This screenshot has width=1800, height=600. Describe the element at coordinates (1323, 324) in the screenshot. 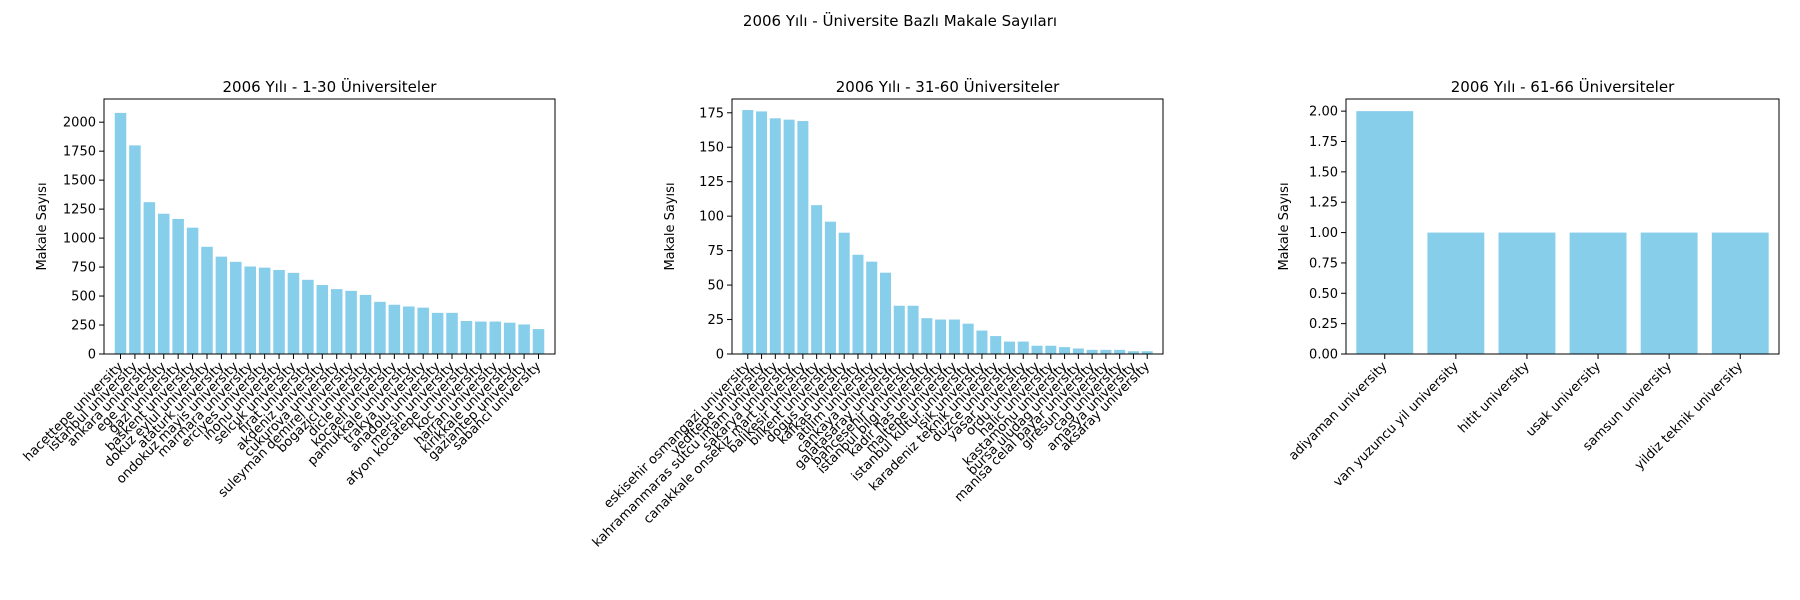

I see `y-tick-label: 0.25` at that location.